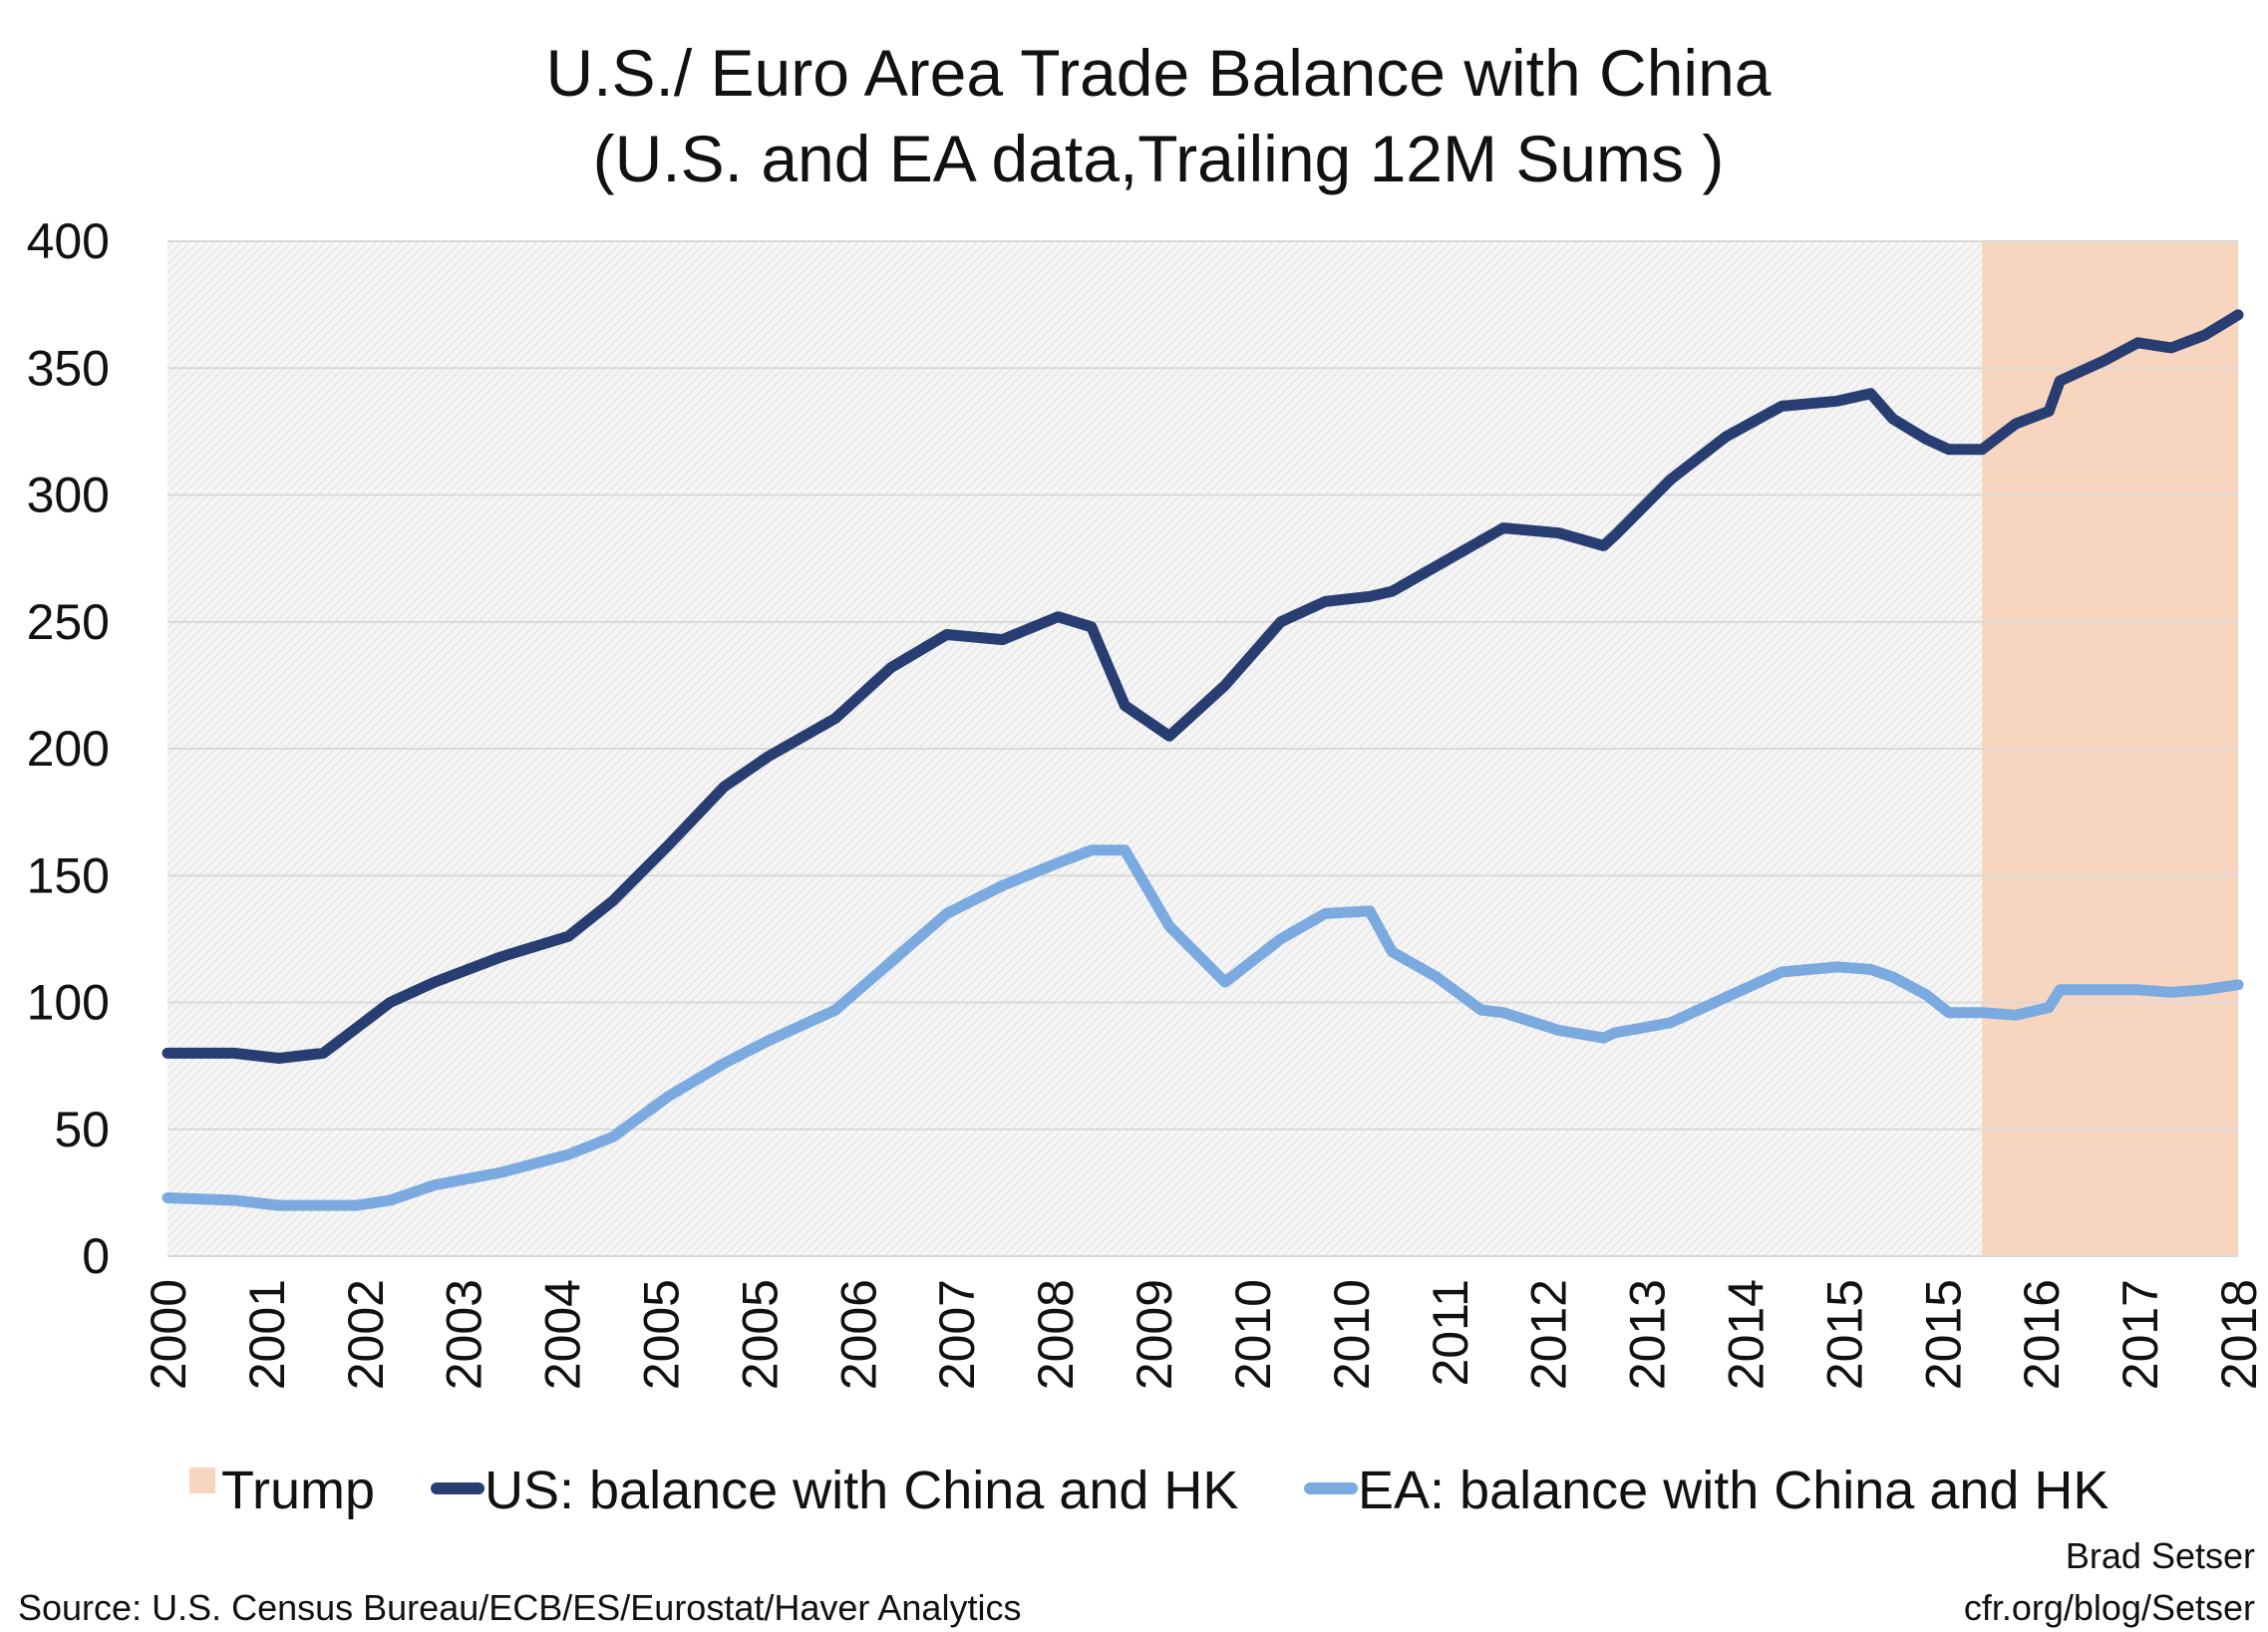 The width and height of the screenshot is (2268, 1632). What do you see at coordinates (861, 1491) in the screenshot?
I see `legend-label-us: US: balance with China and HK` at bounding box center [861, 1491].